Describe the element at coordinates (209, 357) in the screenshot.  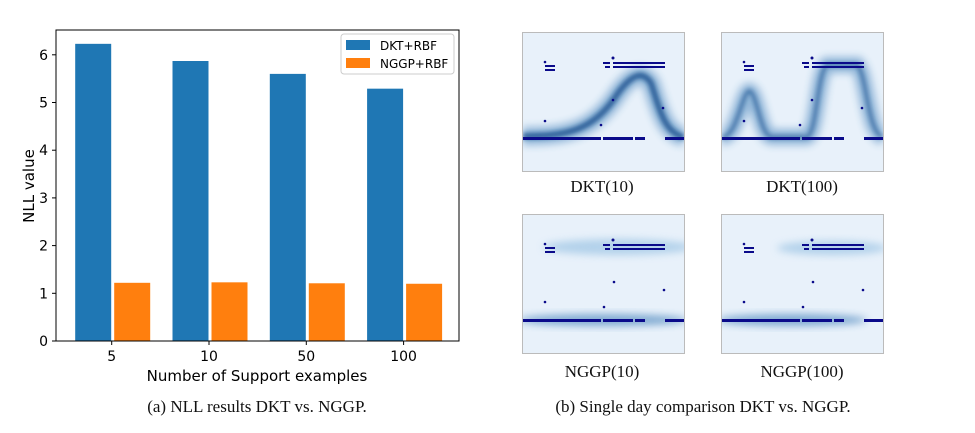
I see `x-tick-label: 10` at that location.